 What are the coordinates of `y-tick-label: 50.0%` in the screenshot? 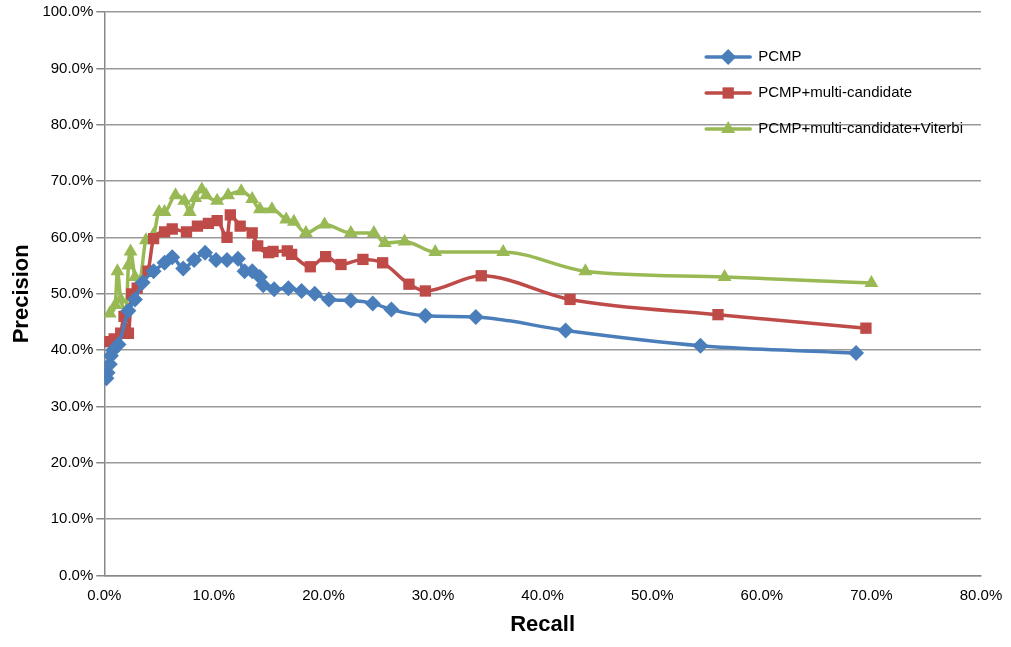 It's located at (72, 292).